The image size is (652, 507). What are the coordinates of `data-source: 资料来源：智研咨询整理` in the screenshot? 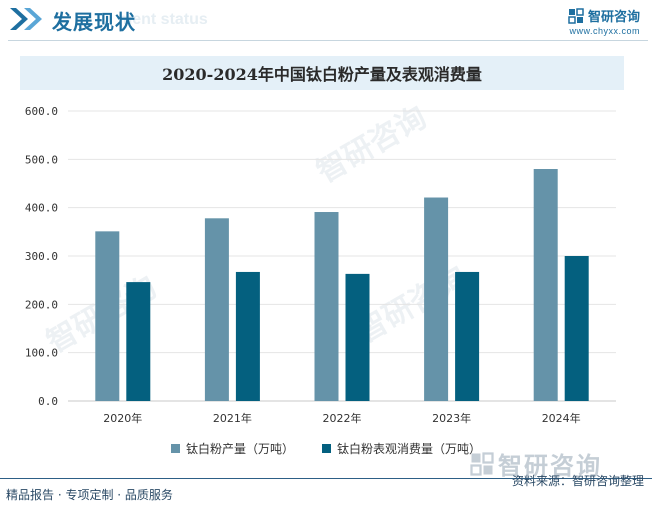 It's located at (577, 481).